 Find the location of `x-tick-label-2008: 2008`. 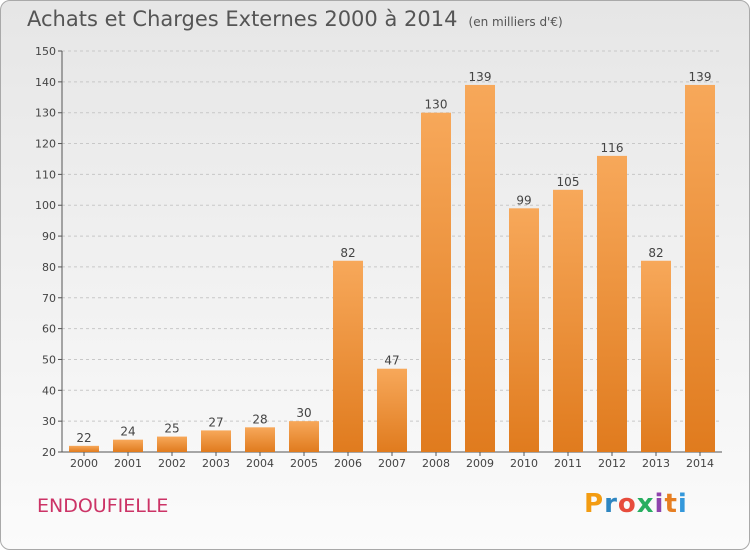

x-tick-label-2008: 2008 is located at coordinates (436, 463).